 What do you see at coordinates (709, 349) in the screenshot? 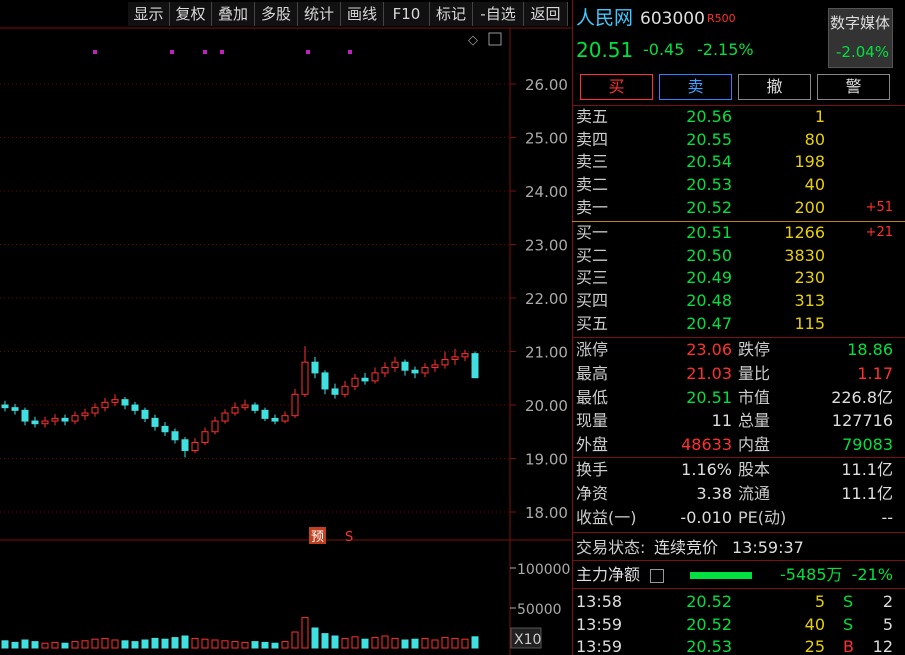
I see `value: 23.06` at bounding box center [709, 349].